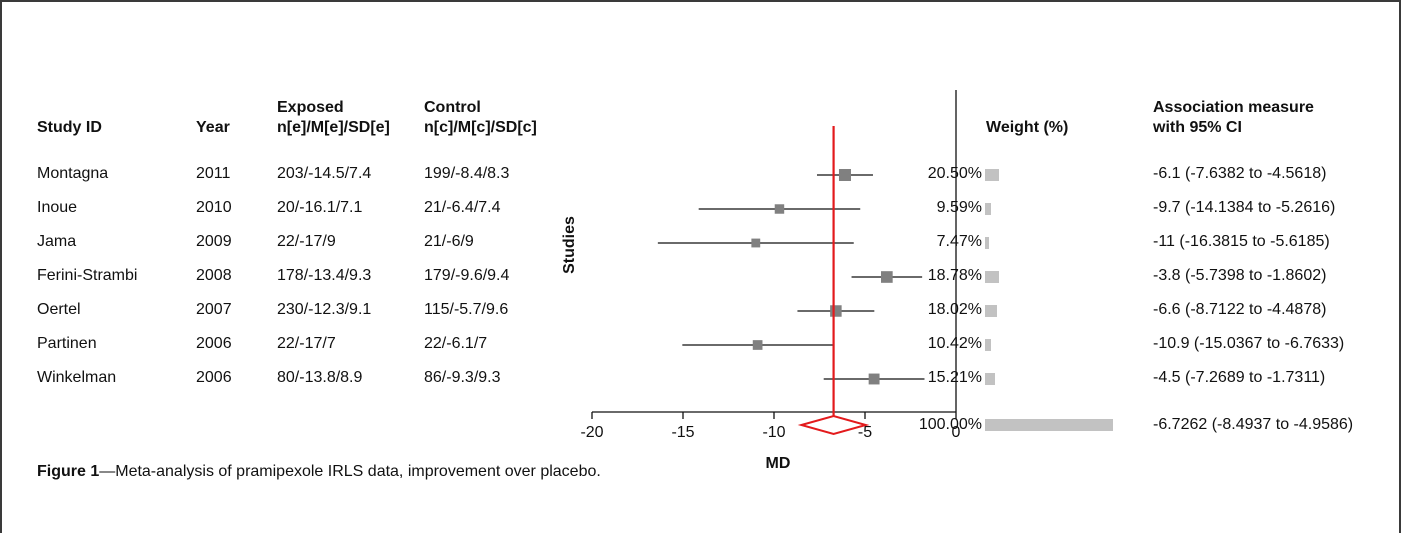 Image resolution: width=1401 pixels, height=535 pixels. I want to click on x-tick-label: -20, so click(591, 432).